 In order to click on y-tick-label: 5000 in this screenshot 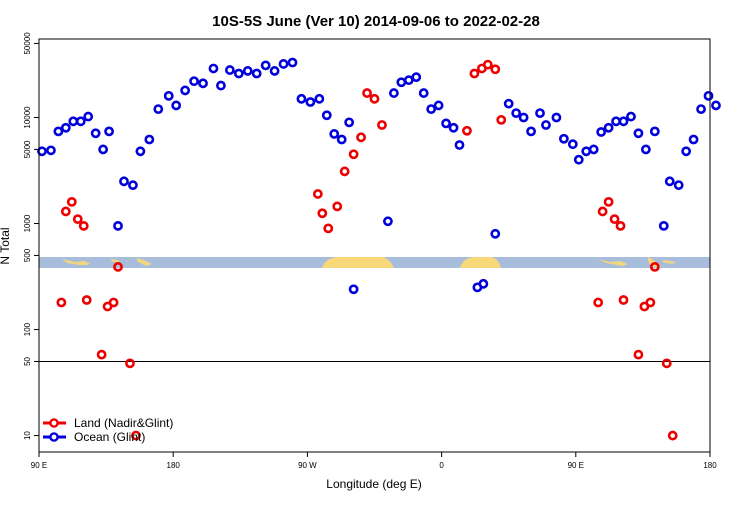, I will do `click(27, 149)`.